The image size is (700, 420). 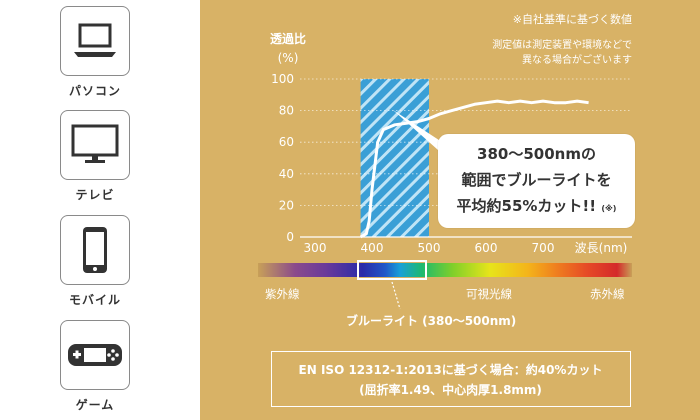 I want to click on callout-line-2: 範囲でブルーライトを, so click(x=536, y=180).